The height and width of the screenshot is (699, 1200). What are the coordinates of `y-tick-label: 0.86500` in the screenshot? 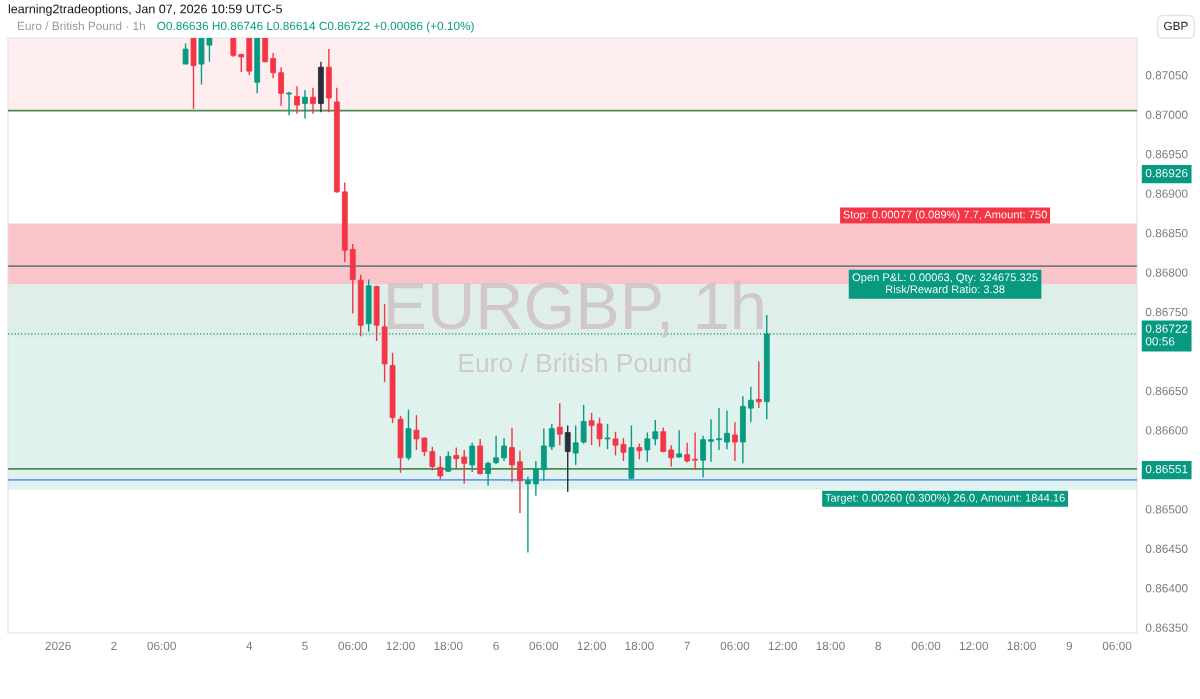 It's located at (1166, 509).